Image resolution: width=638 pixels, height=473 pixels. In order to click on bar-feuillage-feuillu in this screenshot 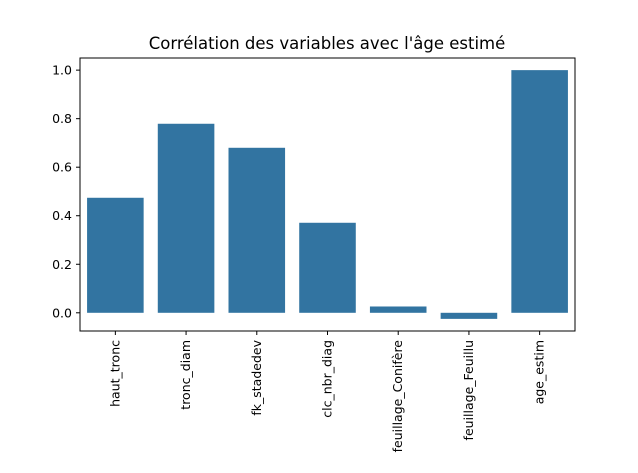, I will do `click(469, 315)`.